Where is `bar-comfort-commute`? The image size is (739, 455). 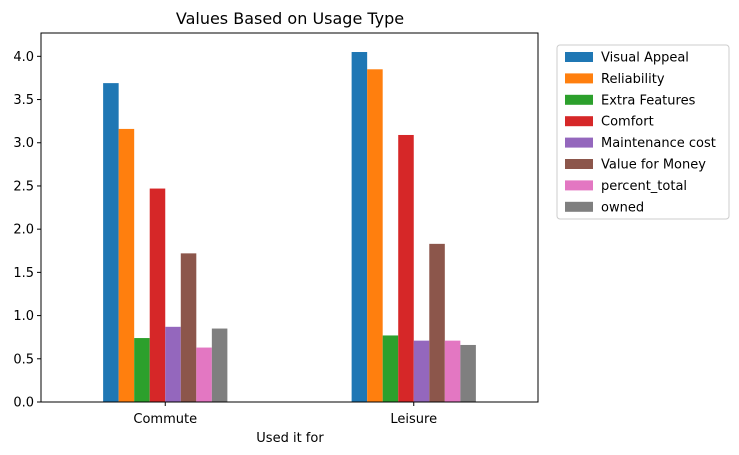 bar-comfort-commute is located at coordinates (157, 295).